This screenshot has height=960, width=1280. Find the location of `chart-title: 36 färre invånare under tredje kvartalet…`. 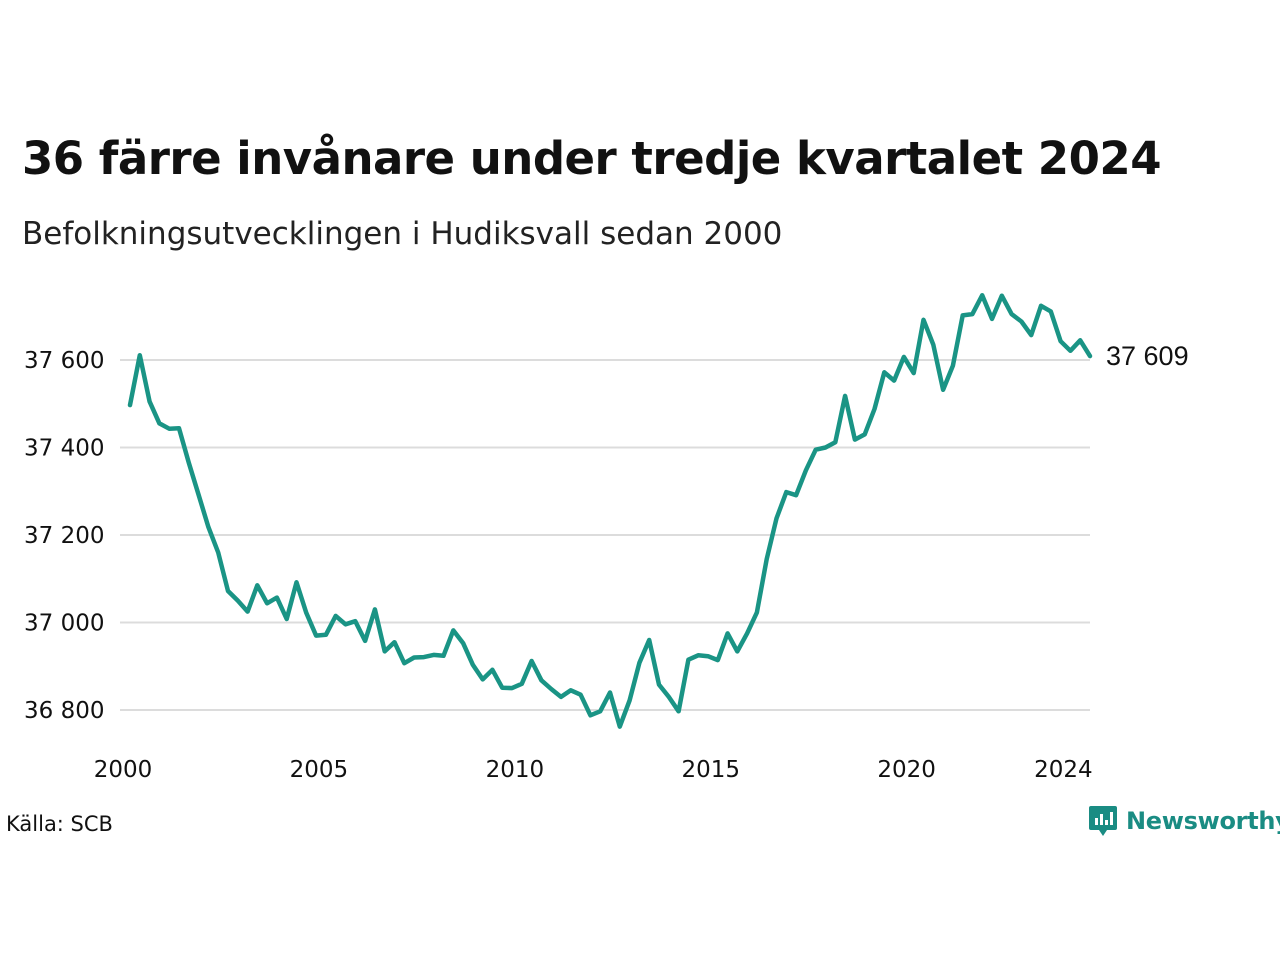

chart-title: 36 färre invånare under tredje kvartalet… is located at coordinates (592, 158).